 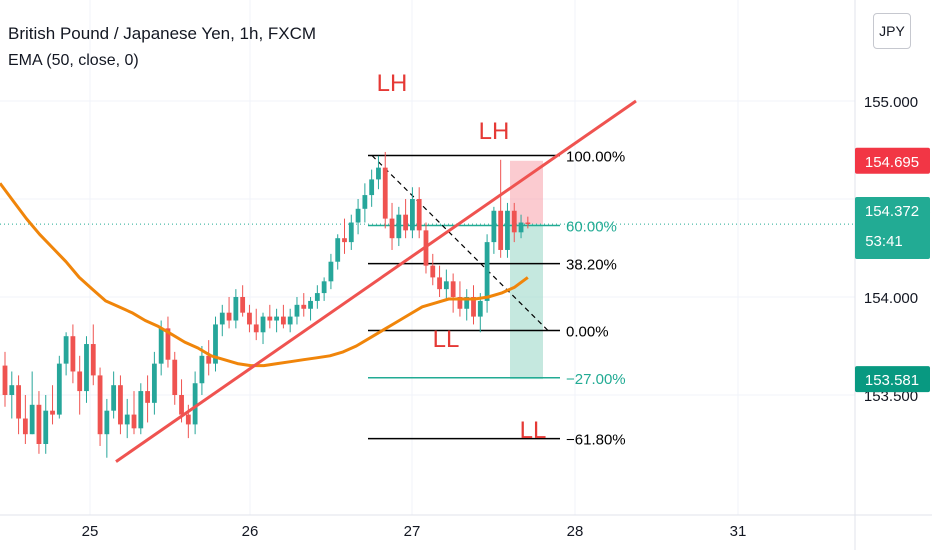 I want to click on price-tick-label: 153.500, so click(x=891, y=396).